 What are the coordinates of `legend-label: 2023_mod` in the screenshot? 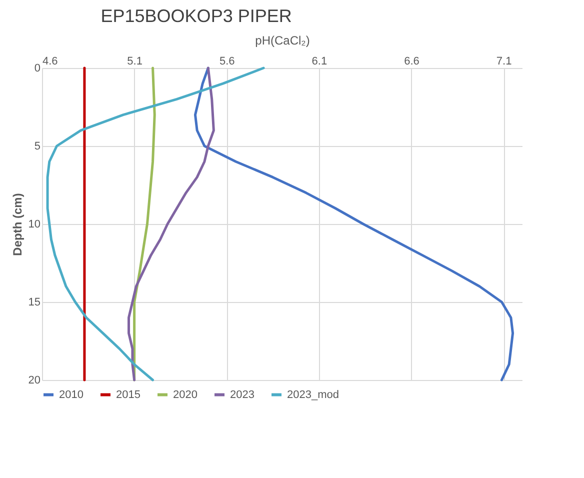 It's located at (313, 394).